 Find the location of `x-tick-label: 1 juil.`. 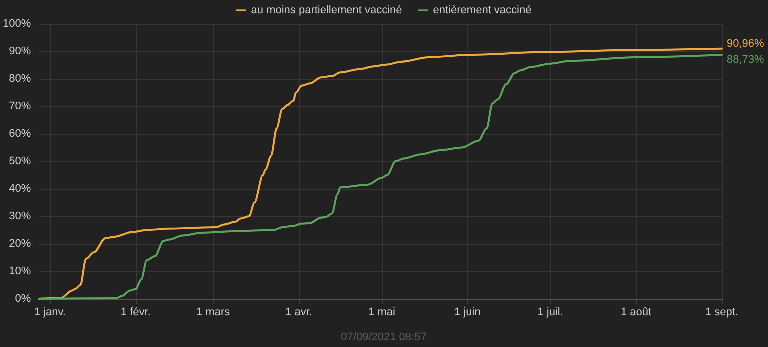

x-tick-label: 1 juil. is located at coordinates (551, 312).